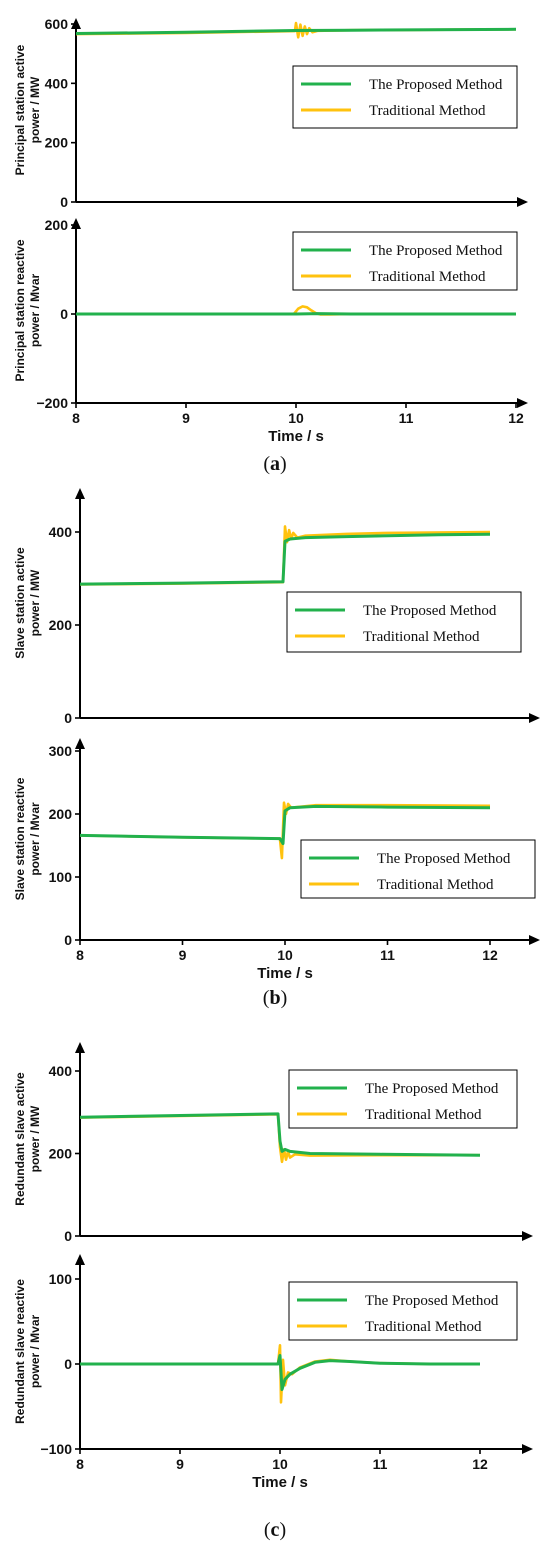 The width and height of the screenshot is (550, 1564). Describe the element at coordinates (27, 310) in the screenshot. I see `y-axis-label: Principal station reactivepower / Mvar` at that location.